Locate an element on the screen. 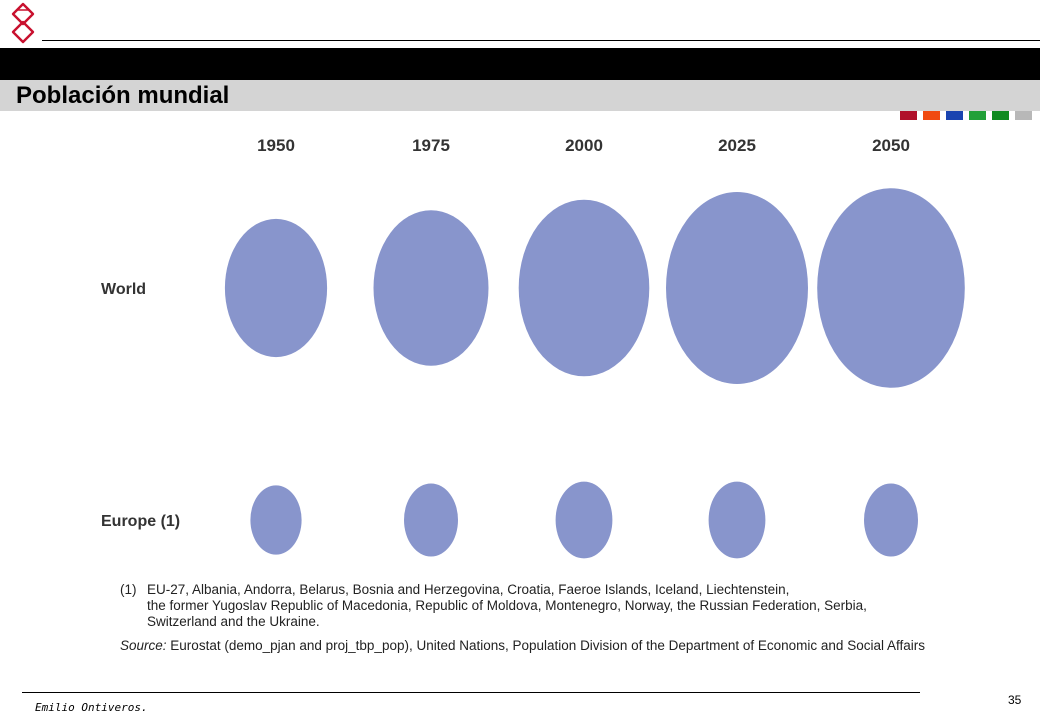  europe-bubble-2000 is located at coordinates (584, 520).